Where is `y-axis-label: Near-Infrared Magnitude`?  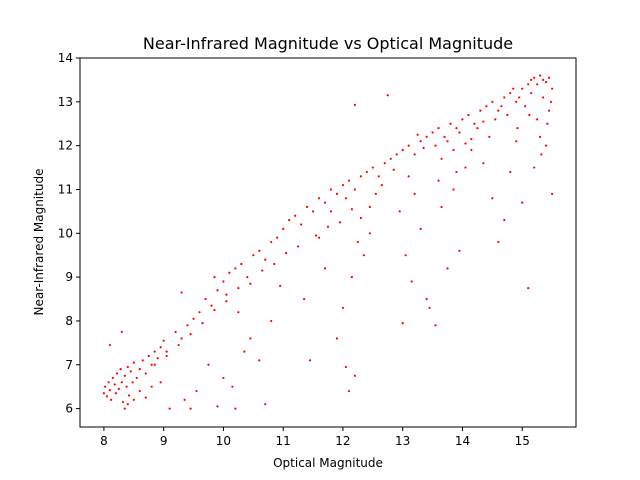 y-axis-label: Near-Infrared Magnitude is located at coordinates (39, 242).